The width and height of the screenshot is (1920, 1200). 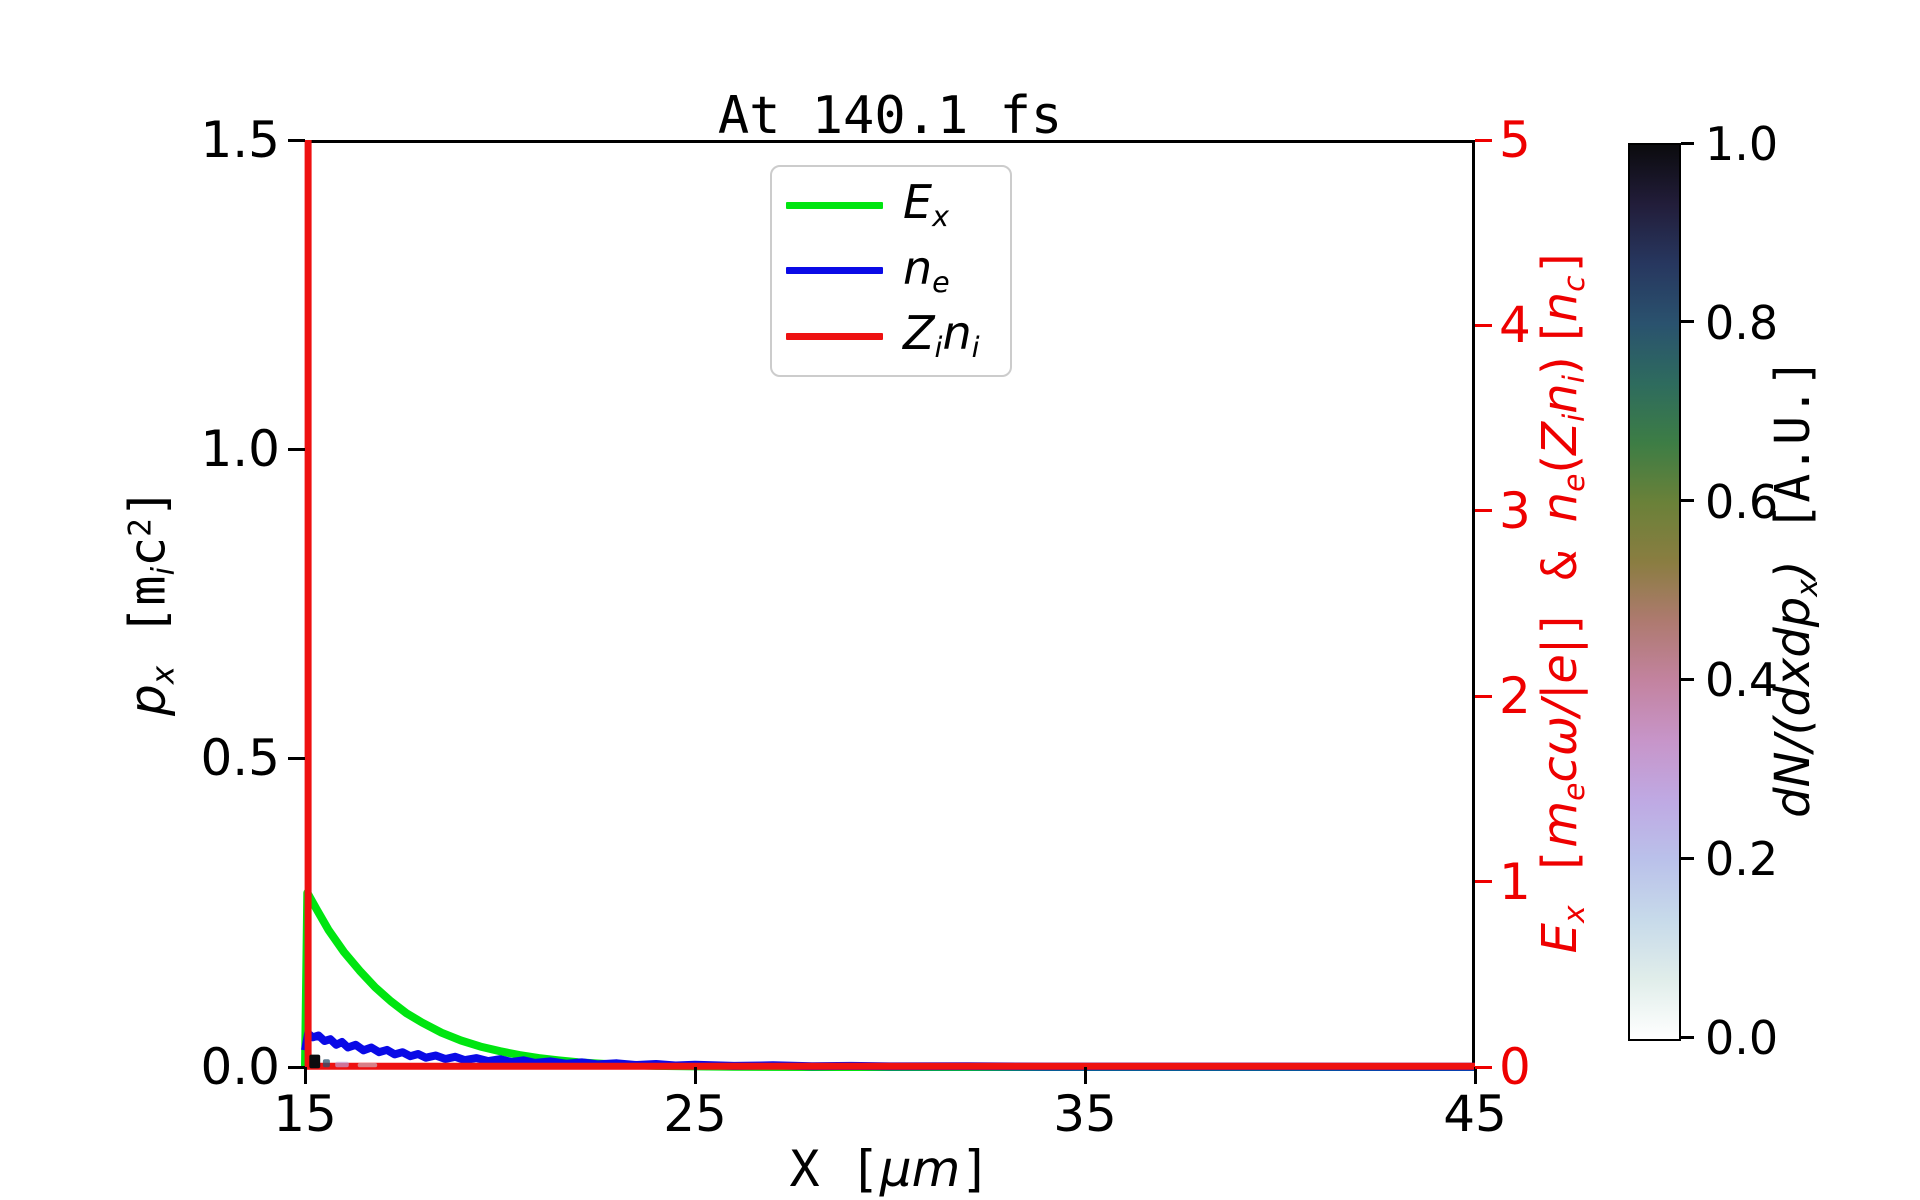 What do you see at coordinates (891, 336) in the screenshot?
I see `legend-item-Zini: Zini` at bounding box center [891, 336].